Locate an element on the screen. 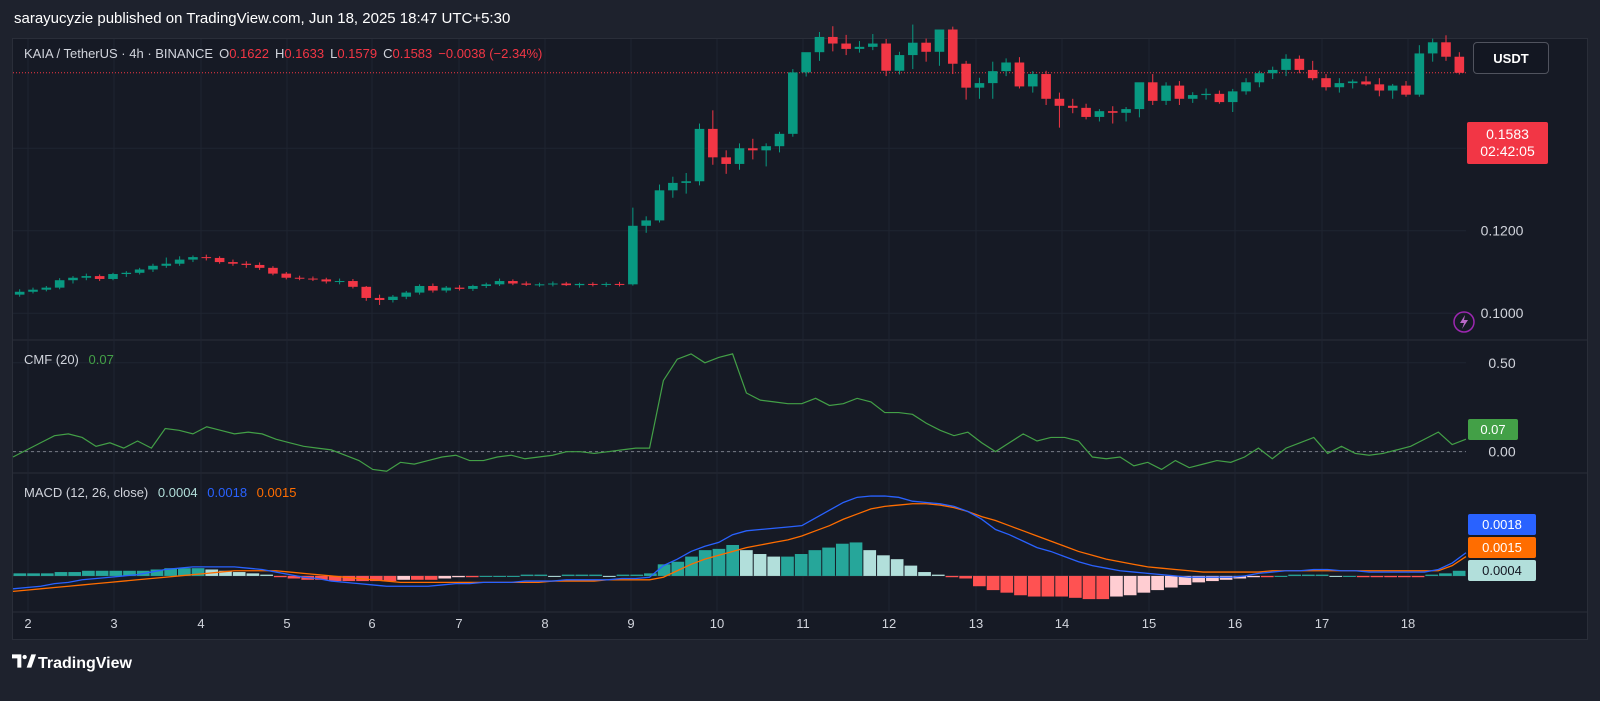 This screenshot has width=1600, height=701. change-value: −0.0038 (−2.34%) is located at coordinates (490, 53).